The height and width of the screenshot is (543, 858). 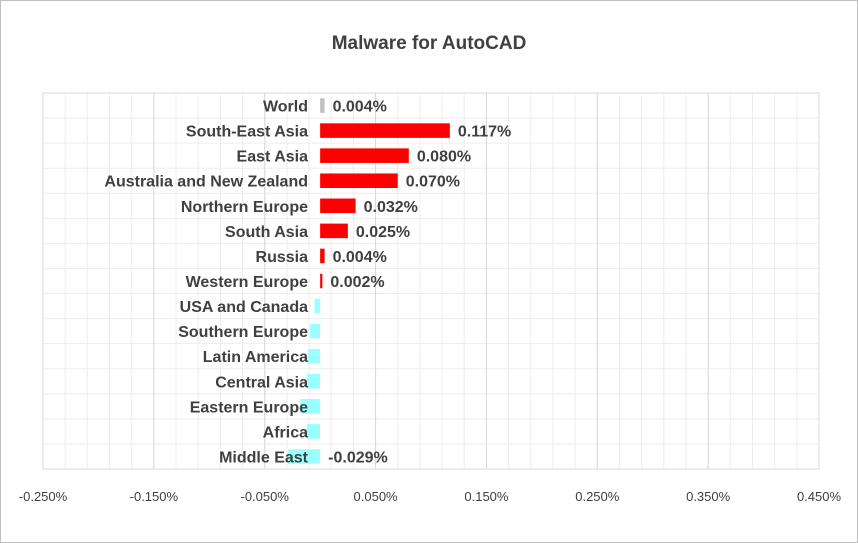 What do you see at coordinates (282, 257) in the screenshot?
I see `category-label: Russia` at bounding box center [282, 257].